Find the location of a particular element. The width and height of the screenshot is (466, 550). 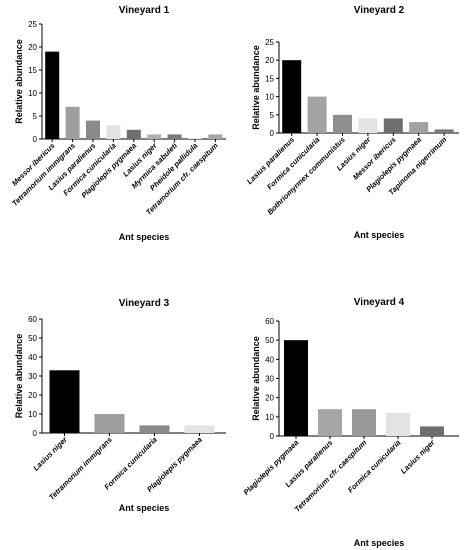

chart-title: Vineyard 2 is located at coordinates (379, 10).